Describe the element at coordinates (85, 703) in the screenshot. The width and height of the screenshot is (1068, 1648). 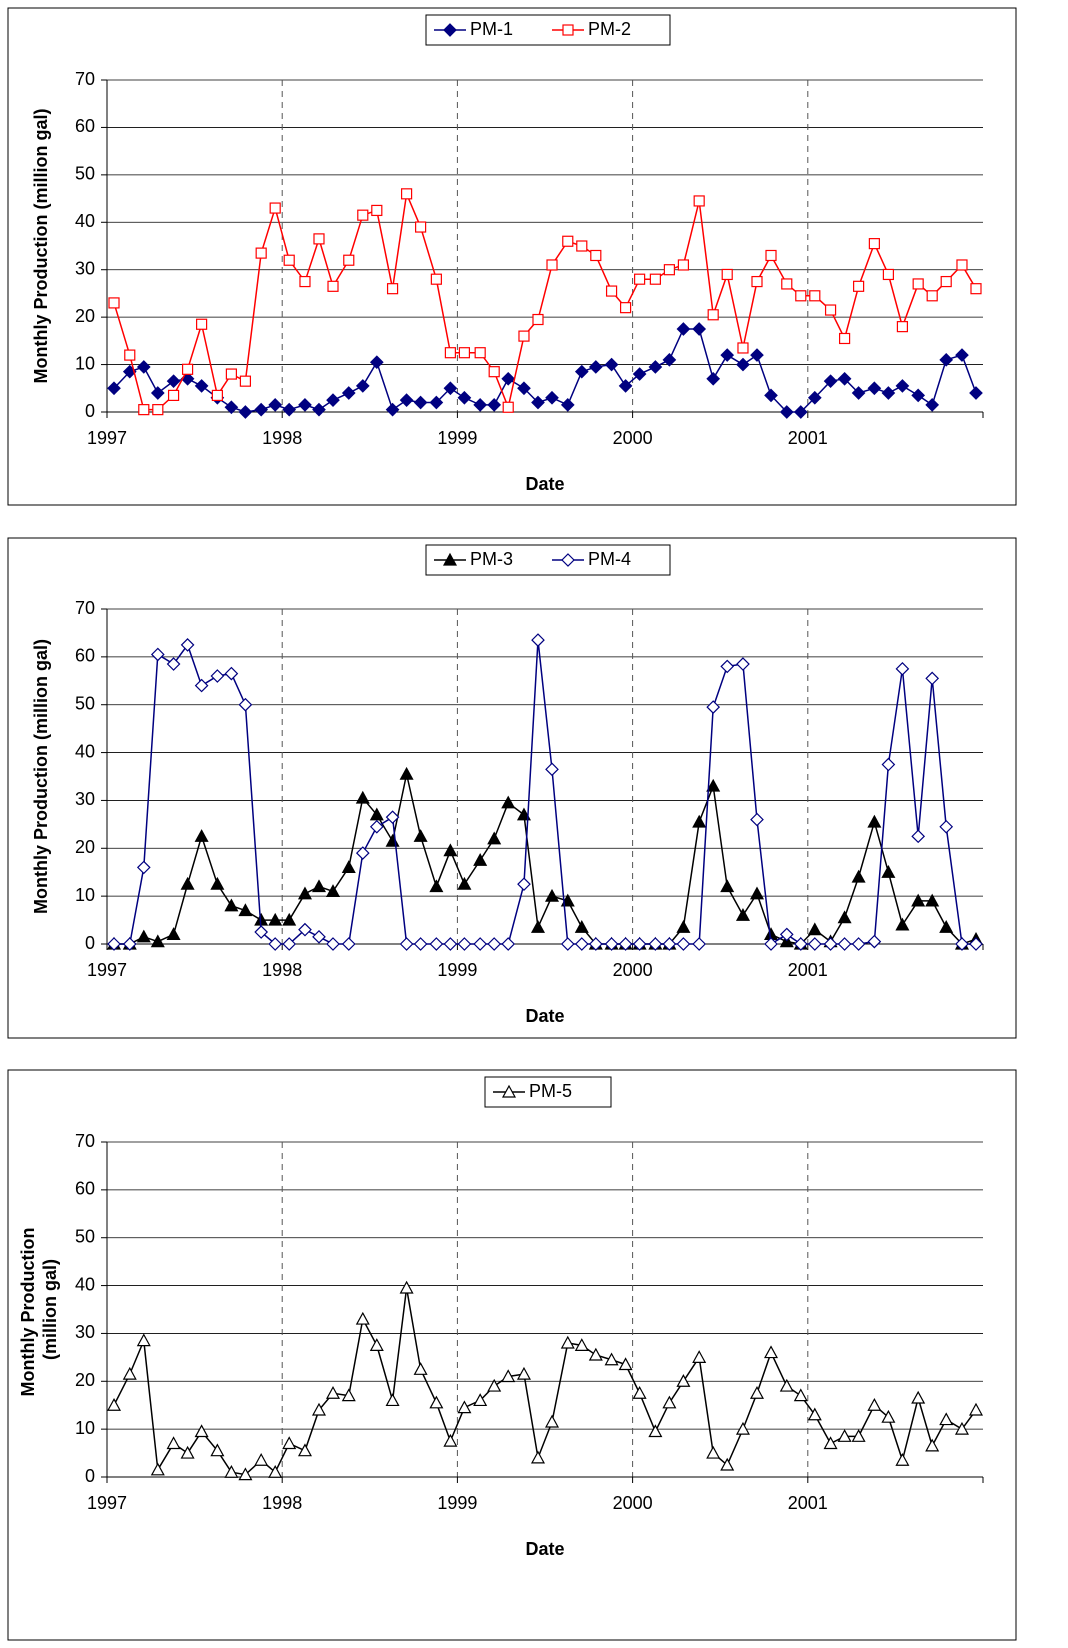
I see `y-tick-label: 50` at that location.